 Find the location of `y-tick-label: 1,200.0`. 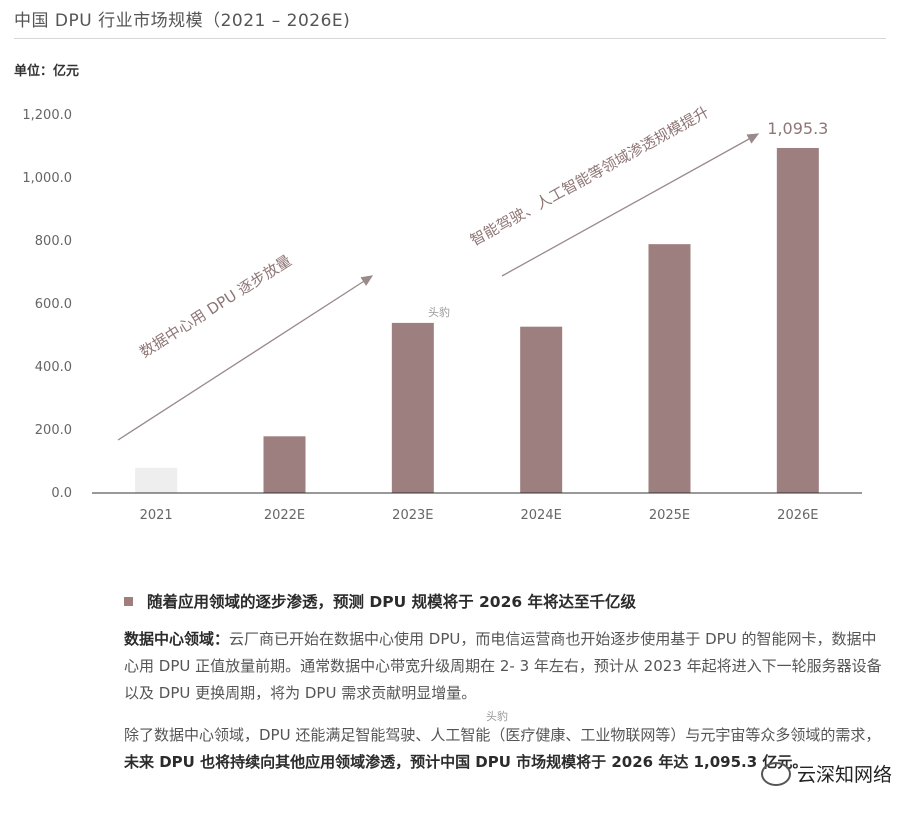

y-tick-label: 1,200.0 is located at coordinates (47, 115).